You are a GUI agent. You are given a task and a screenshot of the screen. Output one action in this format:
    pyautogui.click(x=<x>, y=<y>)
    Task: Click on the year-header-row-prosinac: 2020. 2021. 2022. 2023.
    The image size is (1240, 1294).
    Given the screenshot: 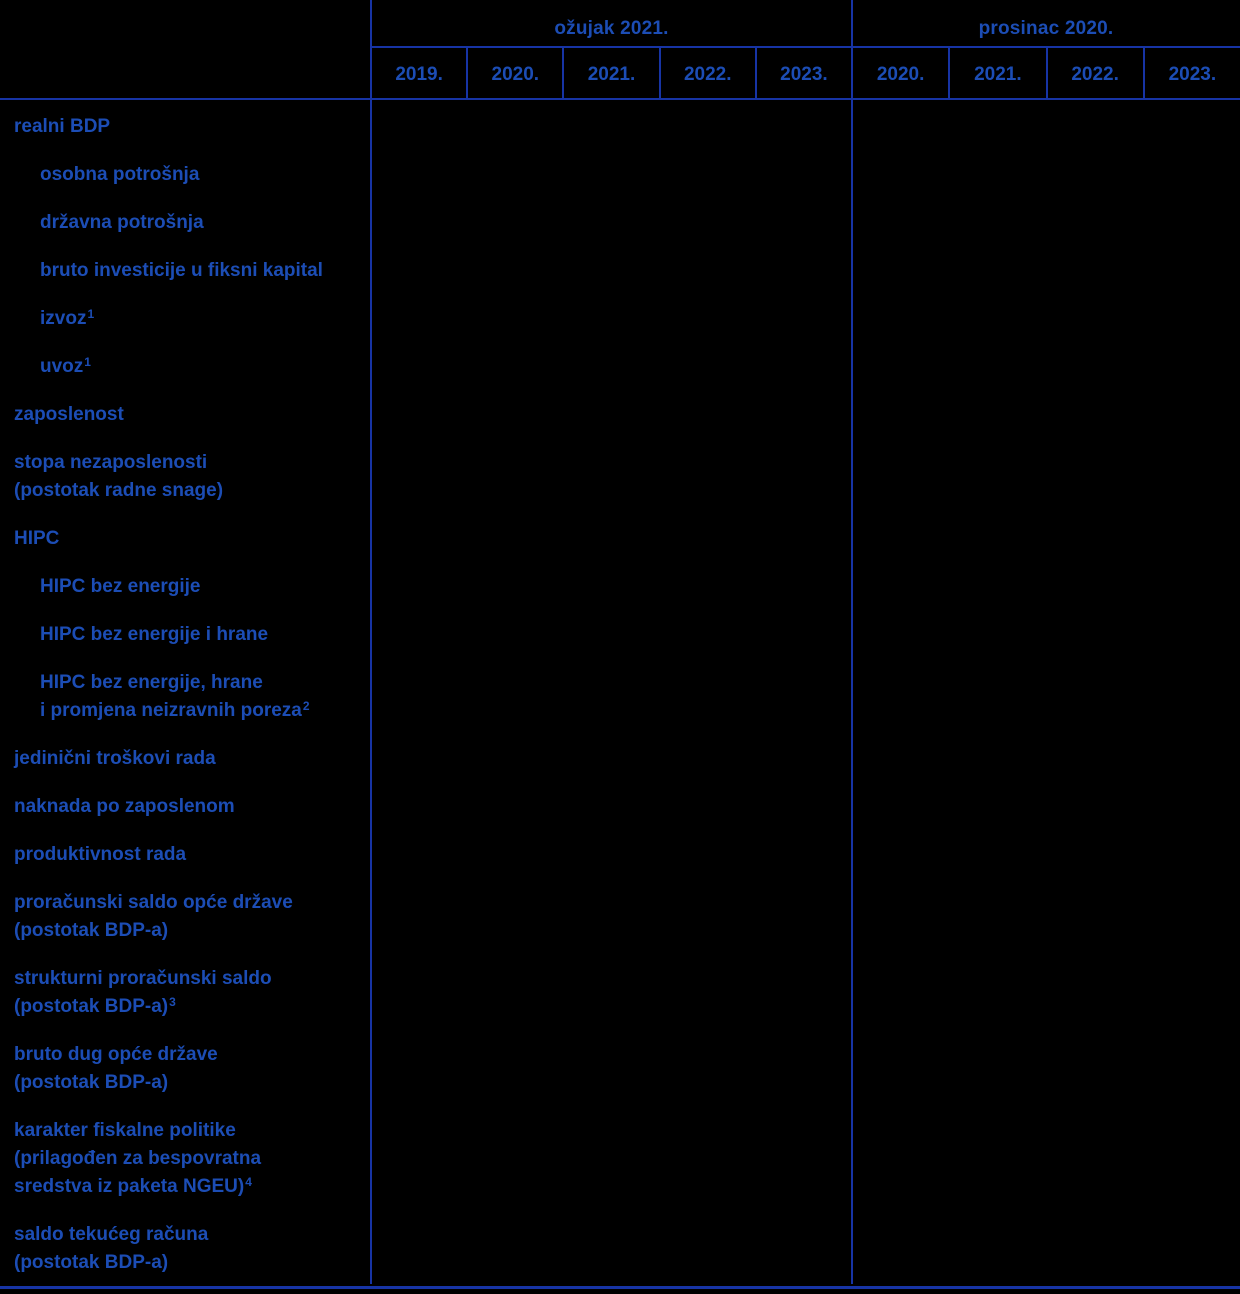 What is the action you would take?
    pyautogui.click(x=1046, y=73)
    